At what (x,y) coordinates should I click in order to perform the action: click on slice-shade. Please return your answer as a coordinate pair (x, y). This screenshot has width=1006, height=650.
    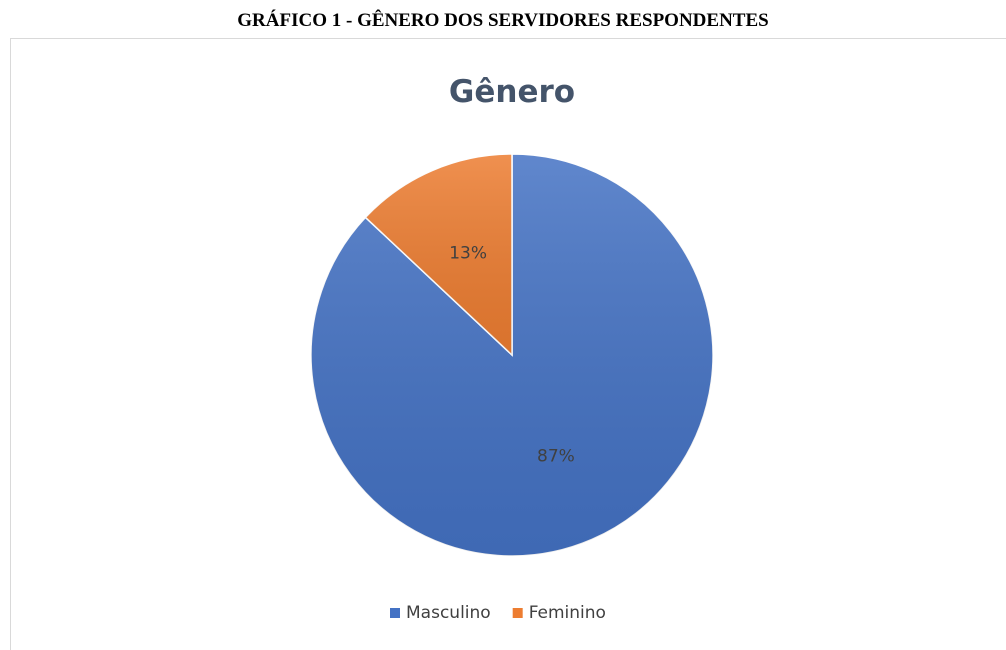
    Looking at the image, I should click on (438, 254).